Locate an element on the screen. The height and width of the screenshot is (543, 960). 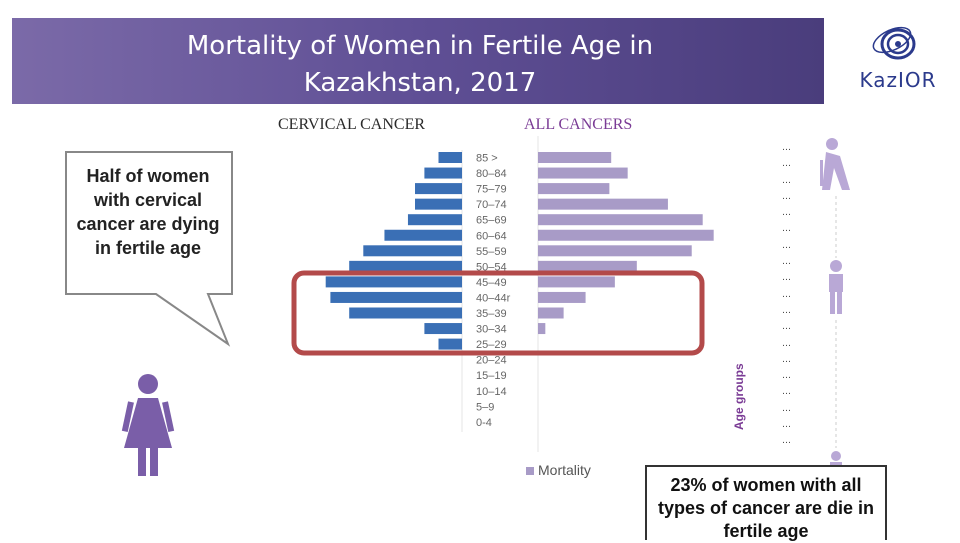
age-tick-label-3: 70–74 is located at coordinates (491, 205).